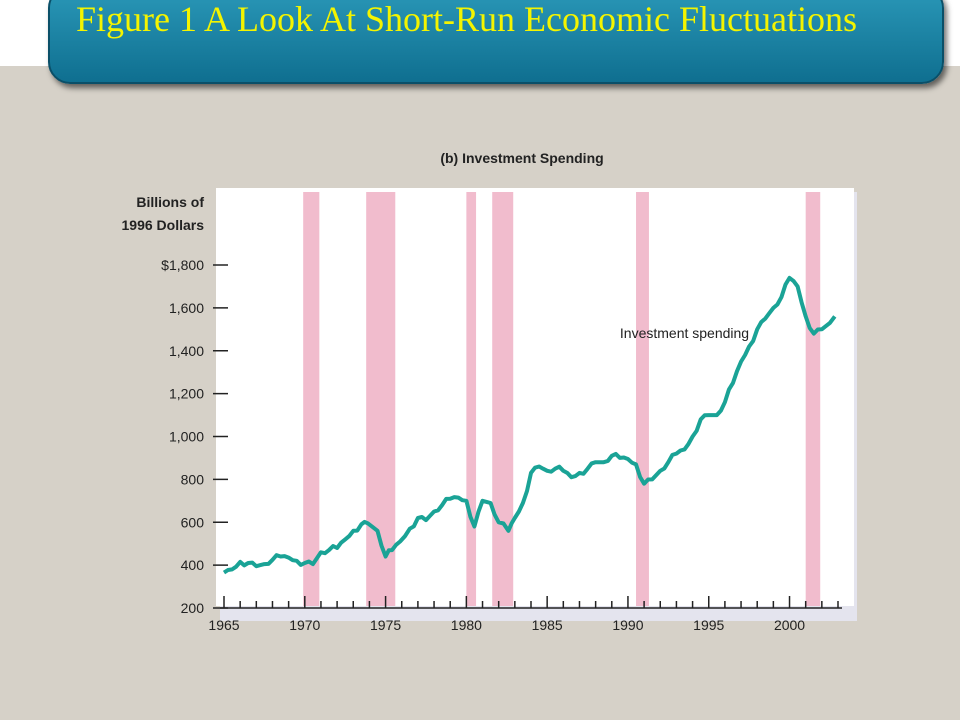  What do you see at coordinates (186, 394) in the screenshot?
I see `y-tick-label-1200: 1,200` at bounding box center [186, 394].